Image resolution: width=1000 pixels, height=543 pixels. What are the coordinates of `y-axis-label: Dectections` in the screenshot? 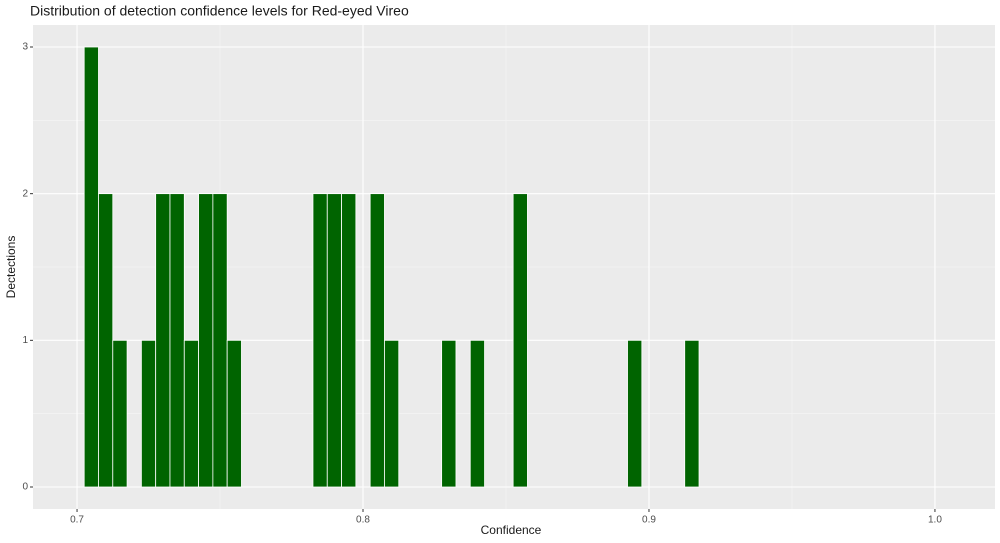 It's located at (11, 267).